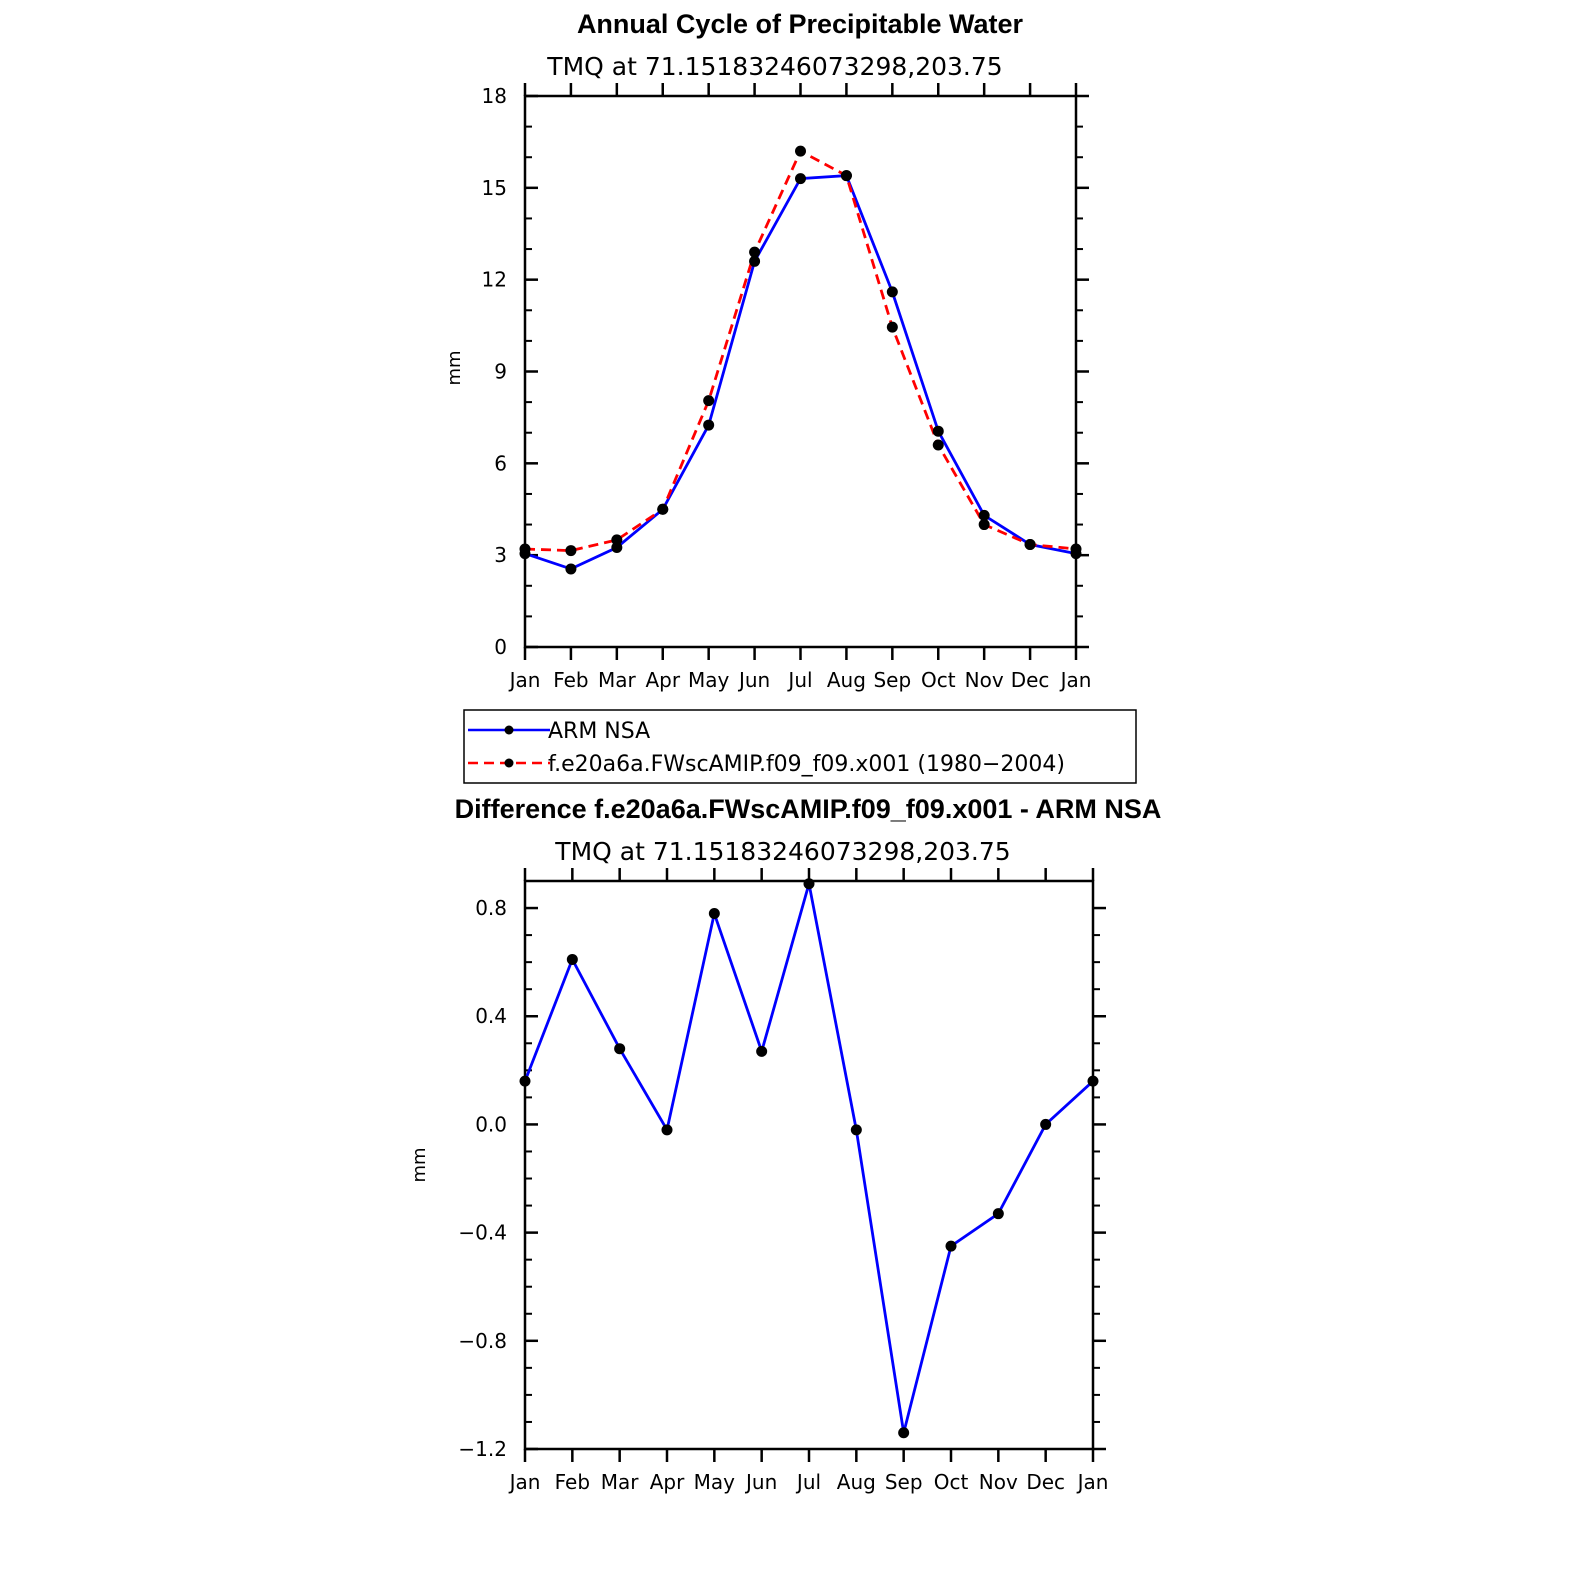 Image resolution: width=1574 pixels, height=1574 pixels. I want to click on chart2-ticks, so click(814, 1165).